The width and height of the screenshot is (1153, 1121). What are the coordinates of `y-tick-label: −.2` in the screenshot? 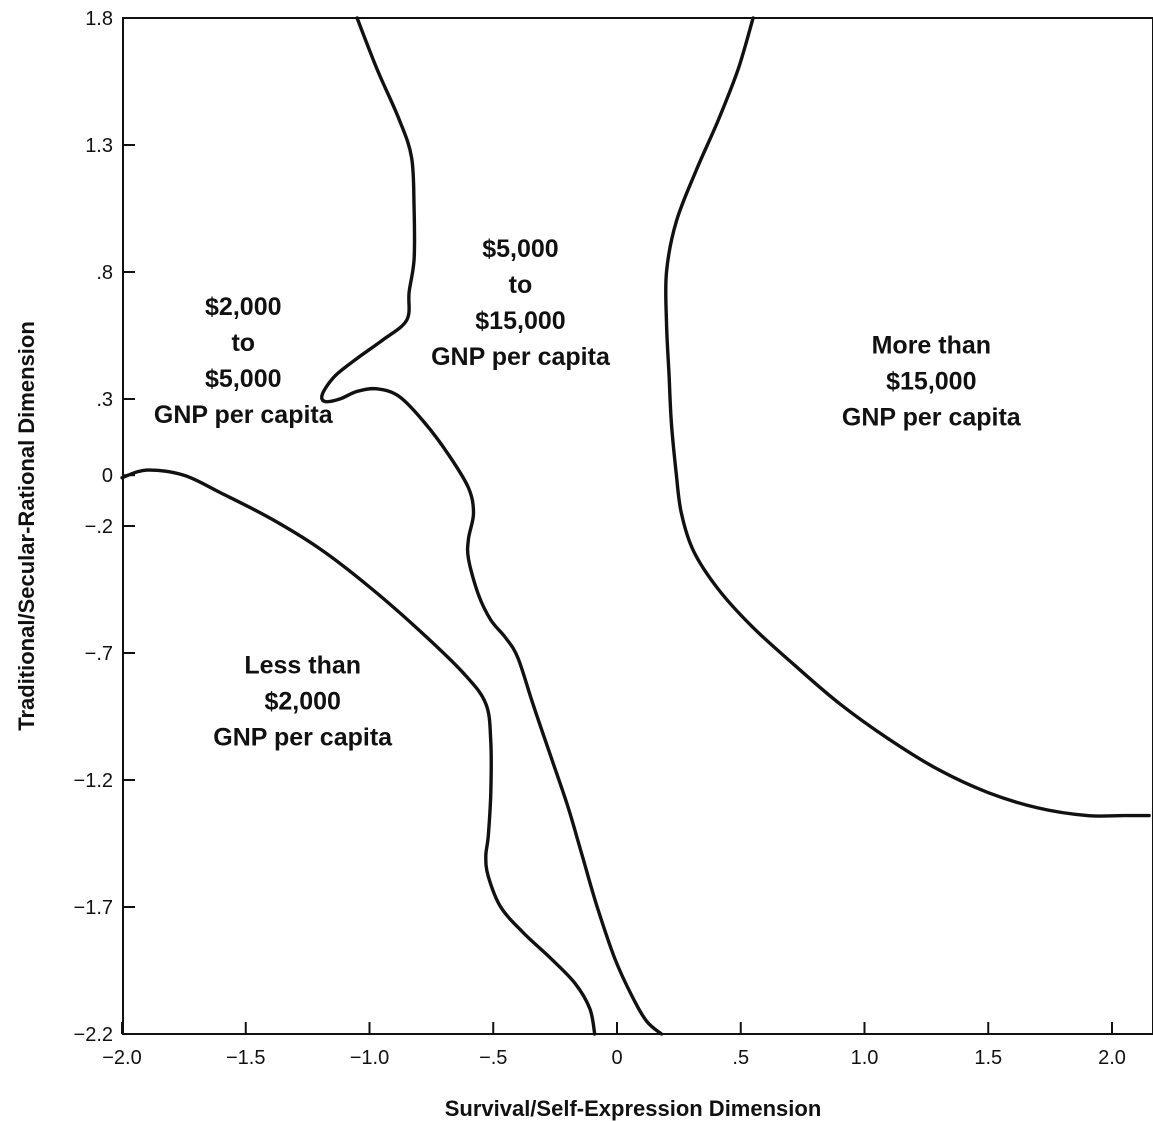 It's located at (99, 527).